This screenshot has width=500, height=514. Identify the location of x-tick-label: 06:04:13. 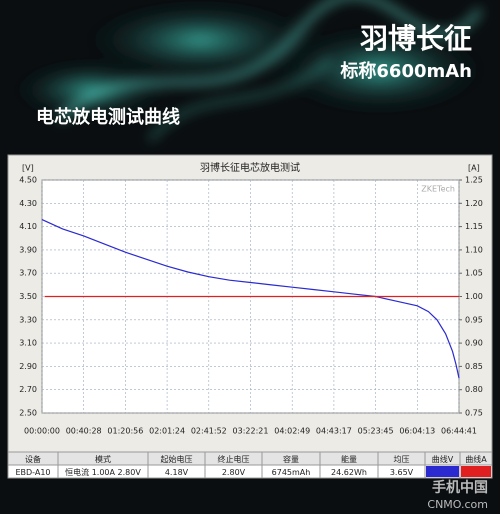
(417, 431).